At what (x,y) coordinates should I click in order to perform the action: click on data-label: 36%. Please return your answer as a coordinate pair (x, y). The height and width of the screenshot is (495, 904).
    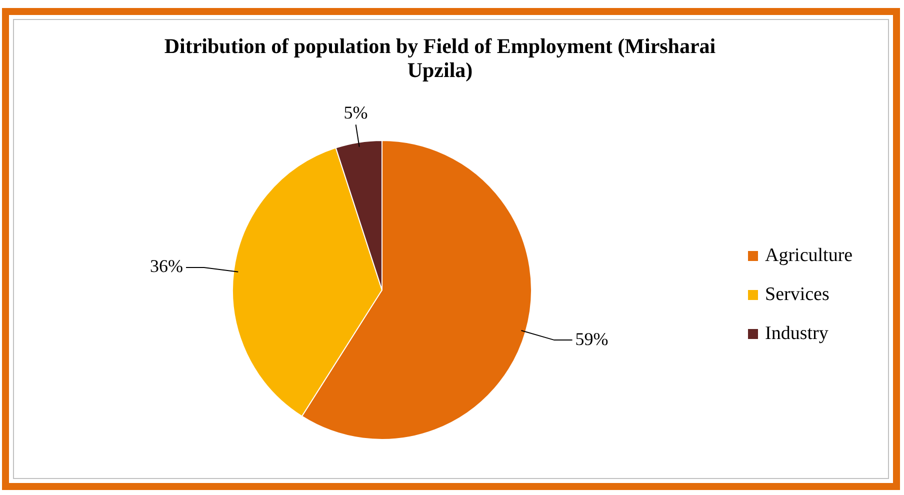
    Looking at the image, I should click on (167, 266).